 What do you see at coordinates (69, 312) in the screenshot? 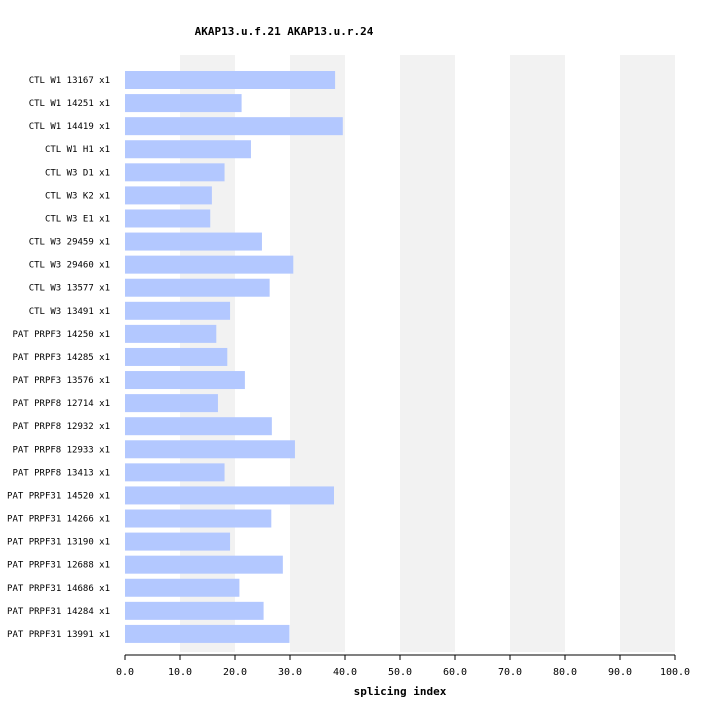
I see `category-label: CTL W3 13491 x1` at bounding box center [69, 312].